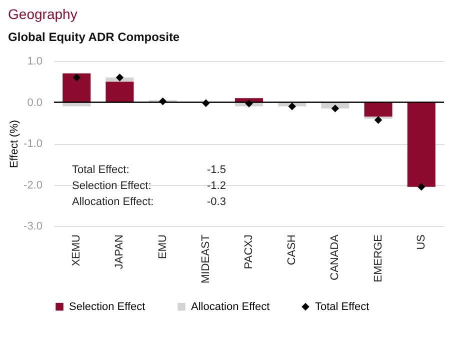 Image resolution: width=474 pixels, height=348 pixels. I want to click on legend-label: Allocation Effect, so click(230, 306).